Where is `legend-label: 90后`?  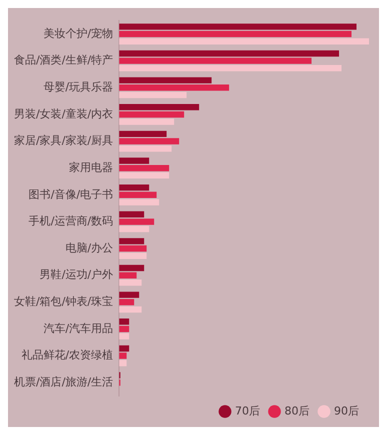
legend-label: 90后 is located at coordinates (347, 411).